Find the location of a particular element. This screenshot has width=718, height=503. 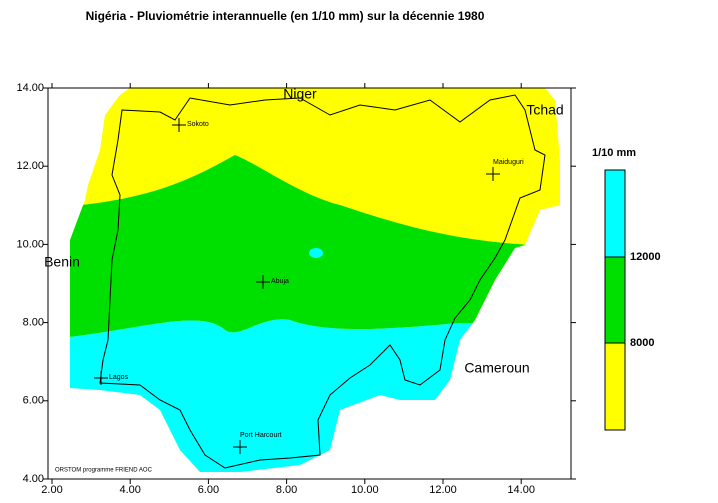

zone-spot is located at coordinates (316, 253).